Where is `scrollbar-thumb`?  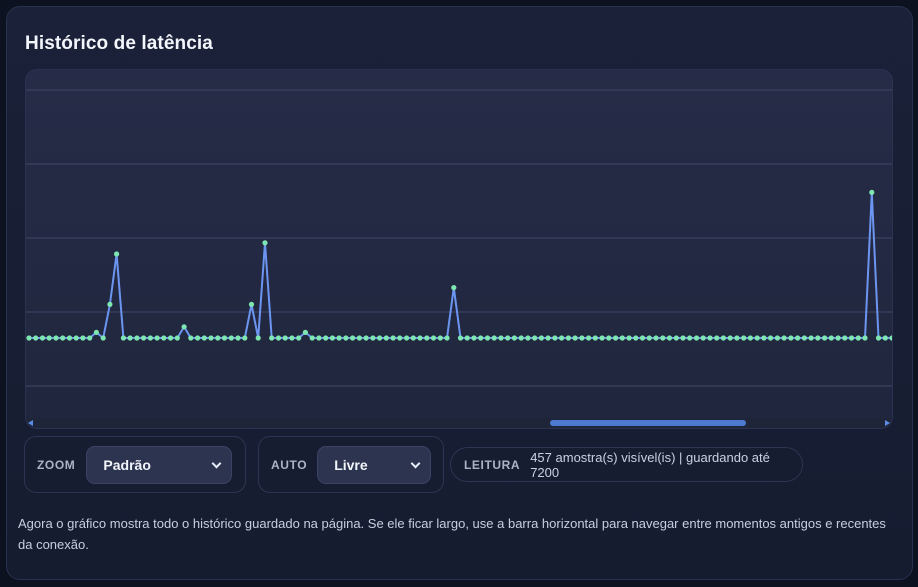 scrollbar-thumb is located at coordinates (648, 423).